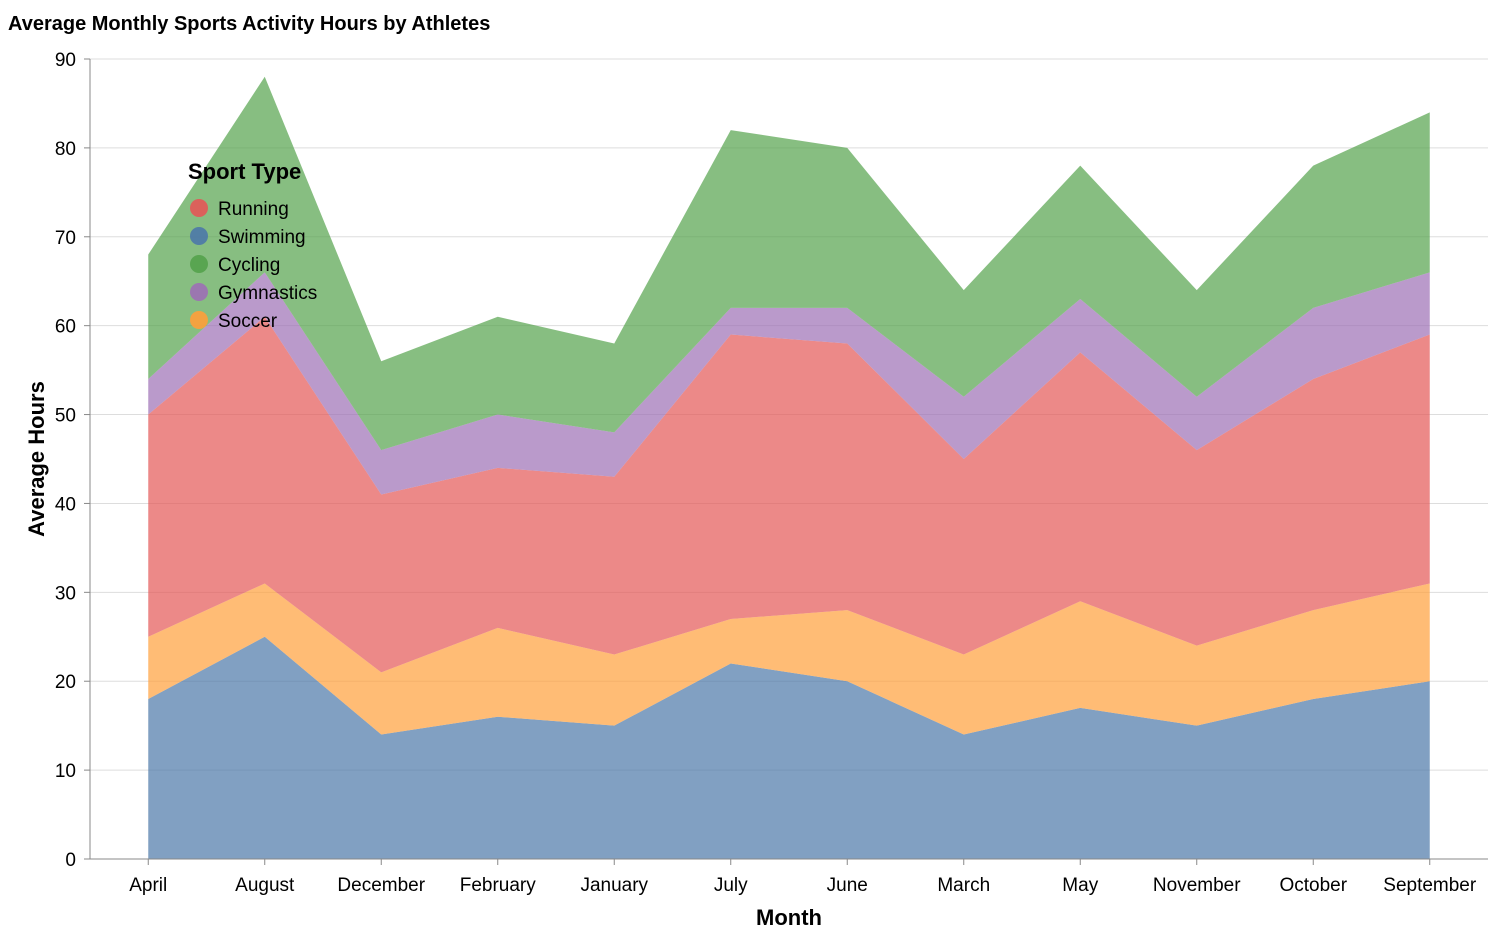 This screenshot has width=1500, height=940. Describe the element at coordinates (963, 885) in the screenshot. I see `x-tick-label: March` at that location.